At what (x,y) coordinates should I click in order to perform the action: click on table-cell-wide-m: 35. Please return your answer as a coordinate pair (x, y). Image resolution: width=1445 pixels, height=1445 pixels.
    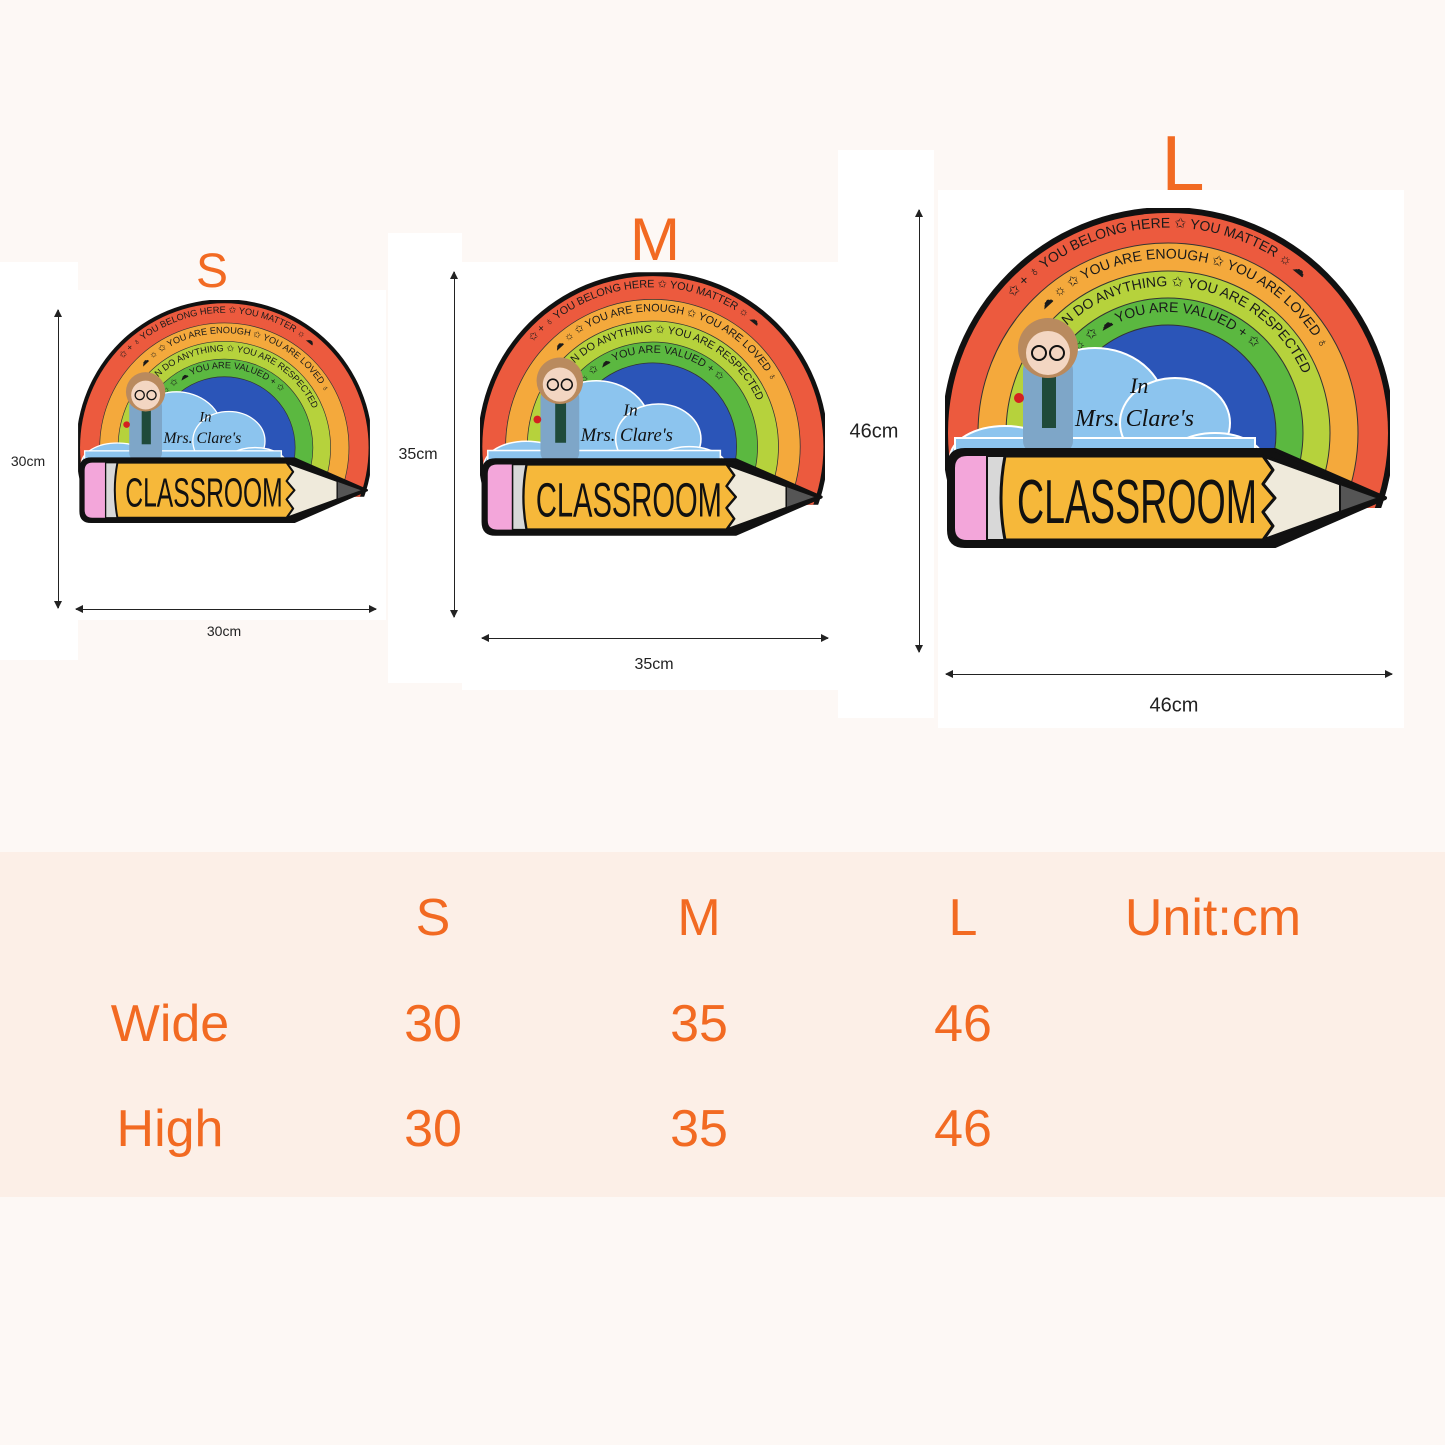
    Looking at the image, I should click on (699, 1024).